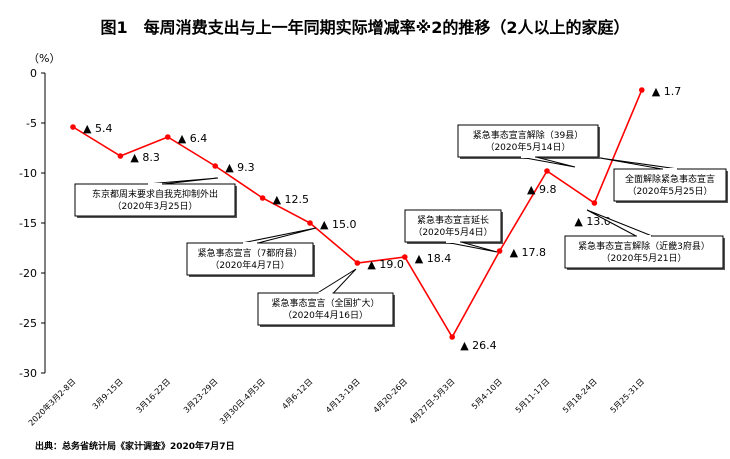 The image size is (730, 459). Describe the element at coordinates (192, 138) in the screenshot. I see `data-label: ▲ 6.4` at that location.